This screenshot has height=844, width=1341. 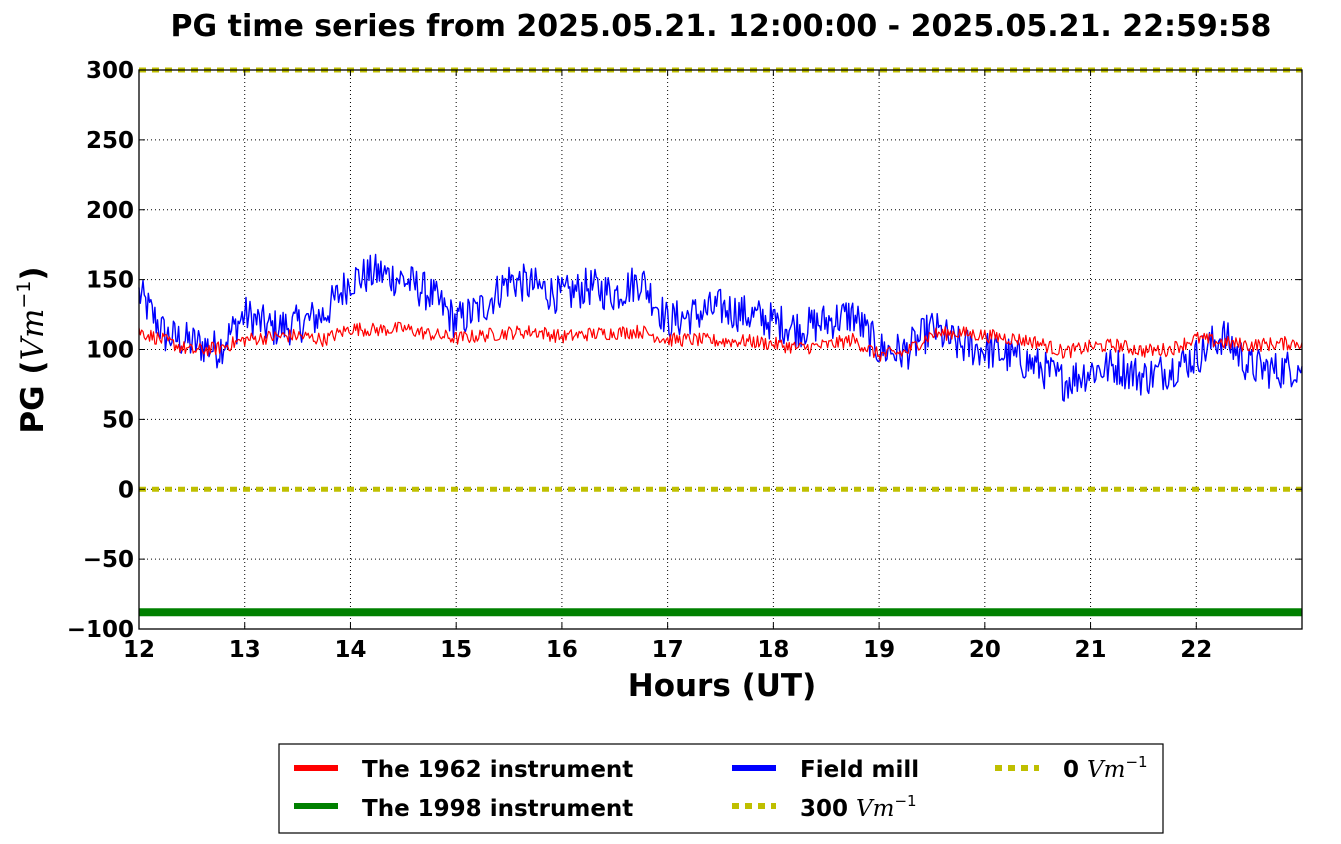 What do you see at coordinates (245, 650) in the screenshot?
I see `x-tick-label: 13` at bounding box center [245, 650].